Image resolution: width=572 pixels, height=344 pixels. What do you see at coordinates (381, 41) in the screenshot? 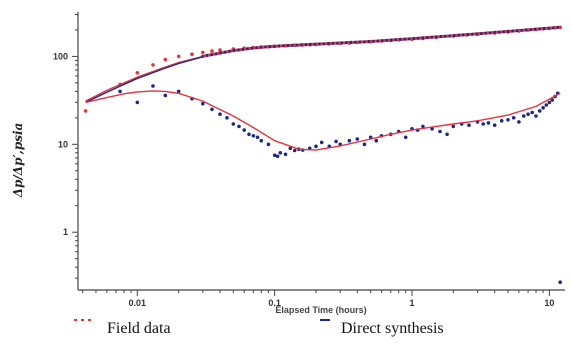
I see `series-pressure-band` at bounding box center [381, 41].